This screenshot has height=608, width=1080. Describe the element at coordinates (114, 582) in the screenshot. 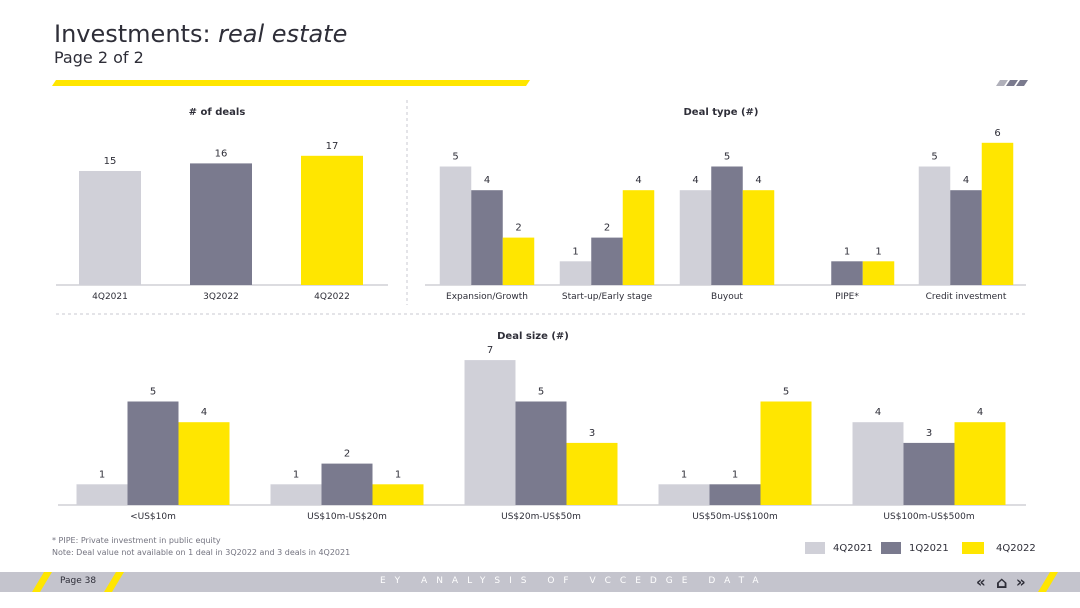

I see `footer-slash-mid` at that location.